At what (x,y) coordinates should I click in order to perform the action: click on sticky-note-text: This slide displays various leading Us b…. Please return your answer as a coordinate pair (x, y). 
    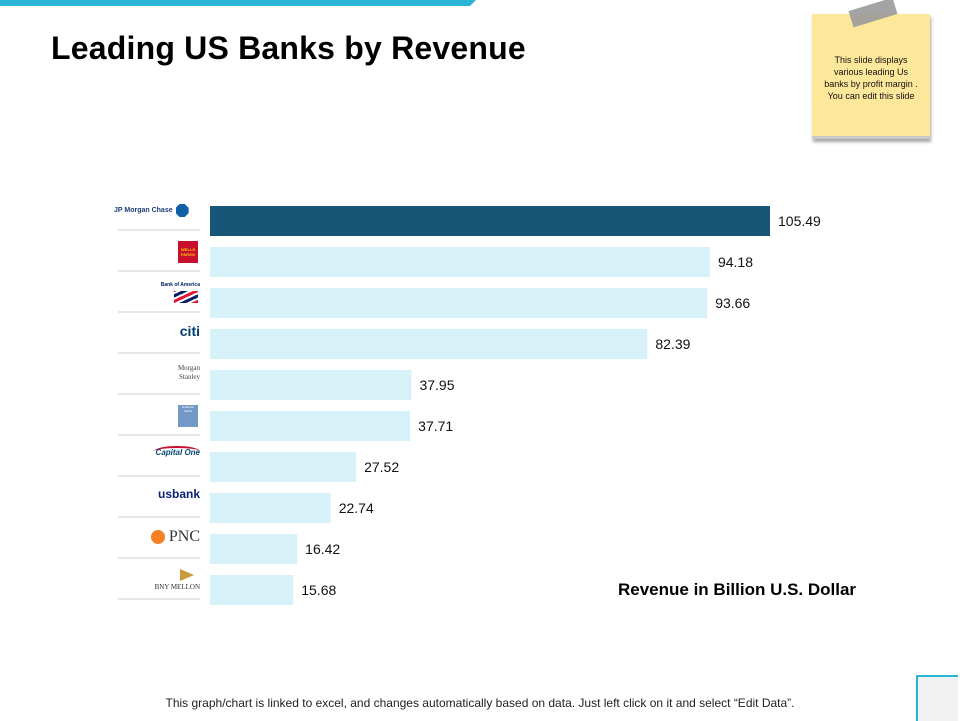
    Looking at the image, I should click on (871, 78).